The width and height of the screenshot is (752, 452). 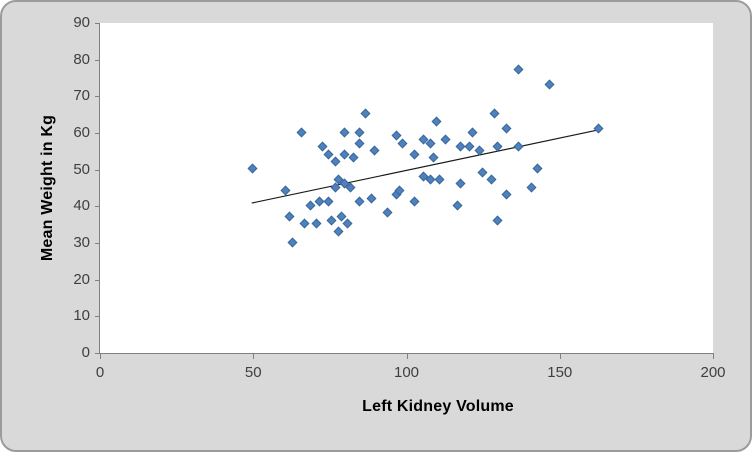 I want to click on y-axis-title: Mean Weight in Kg, so click(x=47, y=188).